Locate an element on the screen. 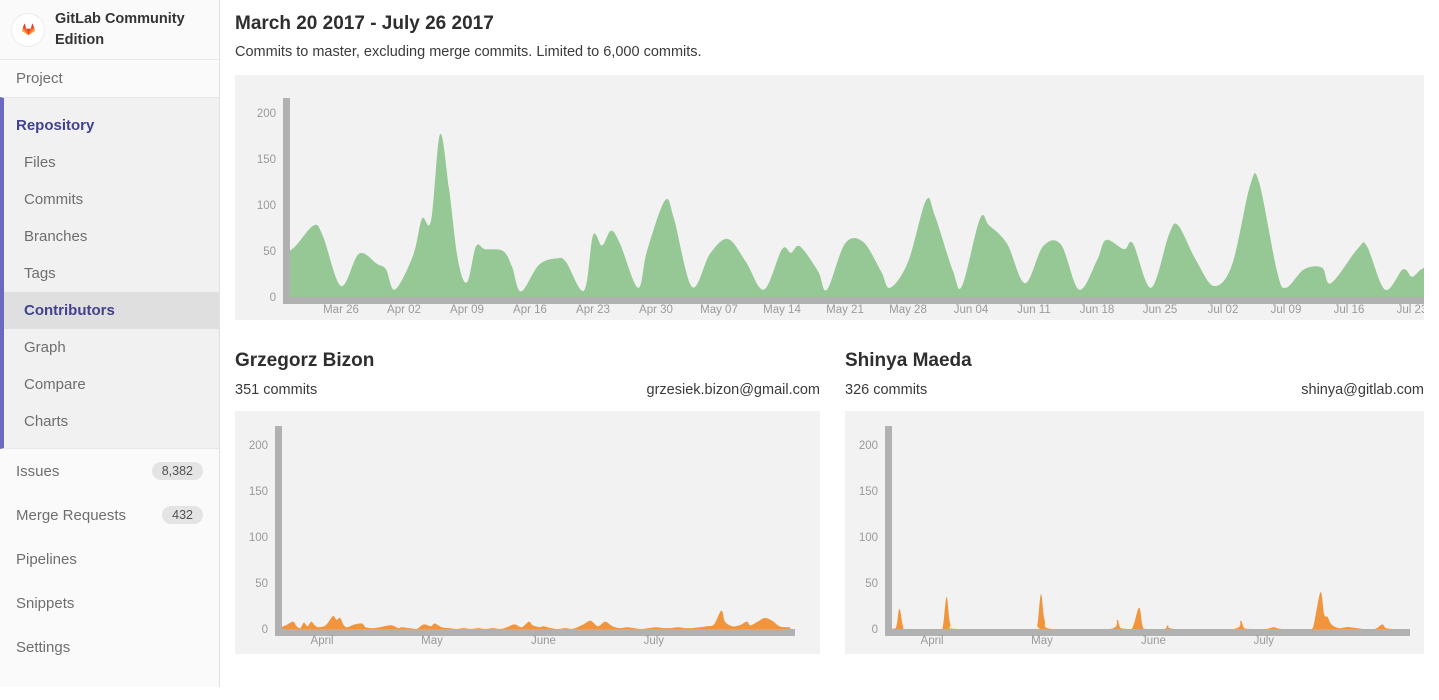 The image size is (1439, 700). sidebar-item-repository: Repository is located at coordinates (111, 125).